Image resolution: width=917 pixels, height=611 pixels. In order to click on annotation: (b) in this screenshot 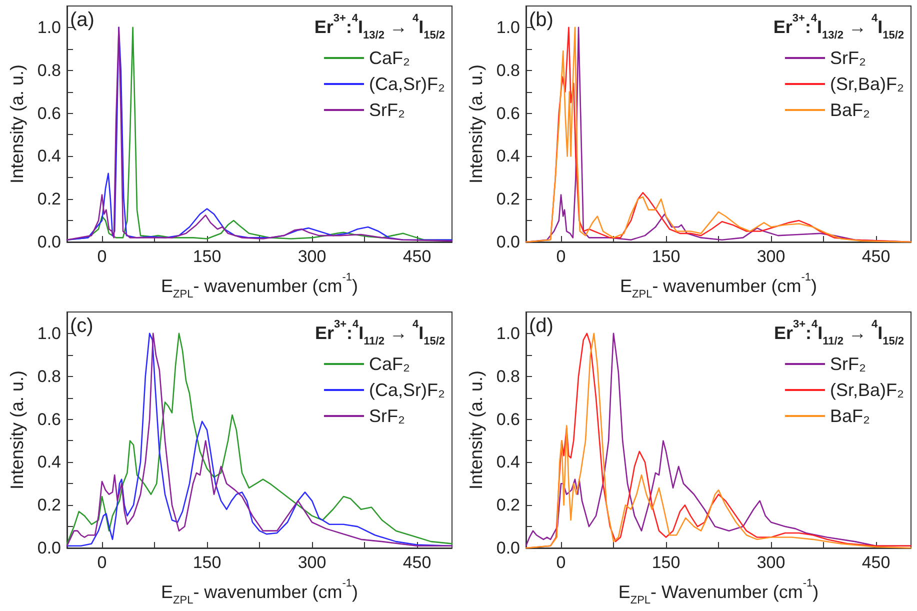, I will do `click(541, 20)`.